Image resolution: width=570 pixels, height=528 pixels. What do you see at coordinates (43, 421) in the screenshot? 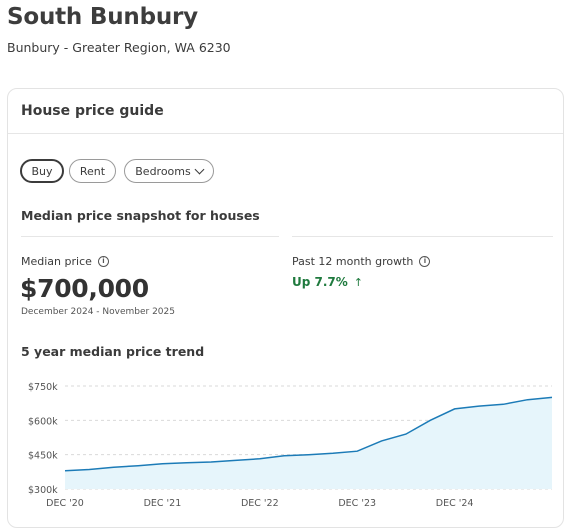
I see `y-tick-label: $600k` at bounding box center [43, 421].